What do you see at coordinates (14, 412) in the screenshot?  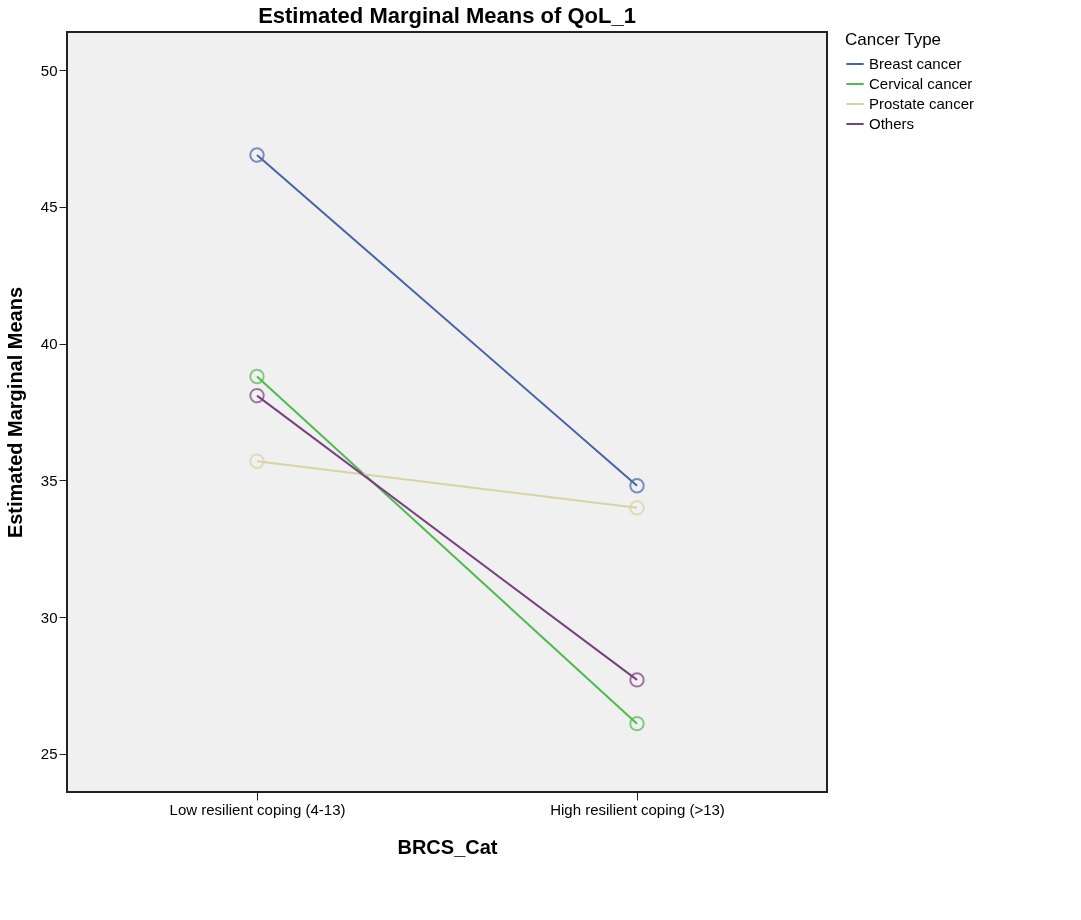 I see `y-axis-title: Estimated Marginal Means` at bounding box center [14, 412].